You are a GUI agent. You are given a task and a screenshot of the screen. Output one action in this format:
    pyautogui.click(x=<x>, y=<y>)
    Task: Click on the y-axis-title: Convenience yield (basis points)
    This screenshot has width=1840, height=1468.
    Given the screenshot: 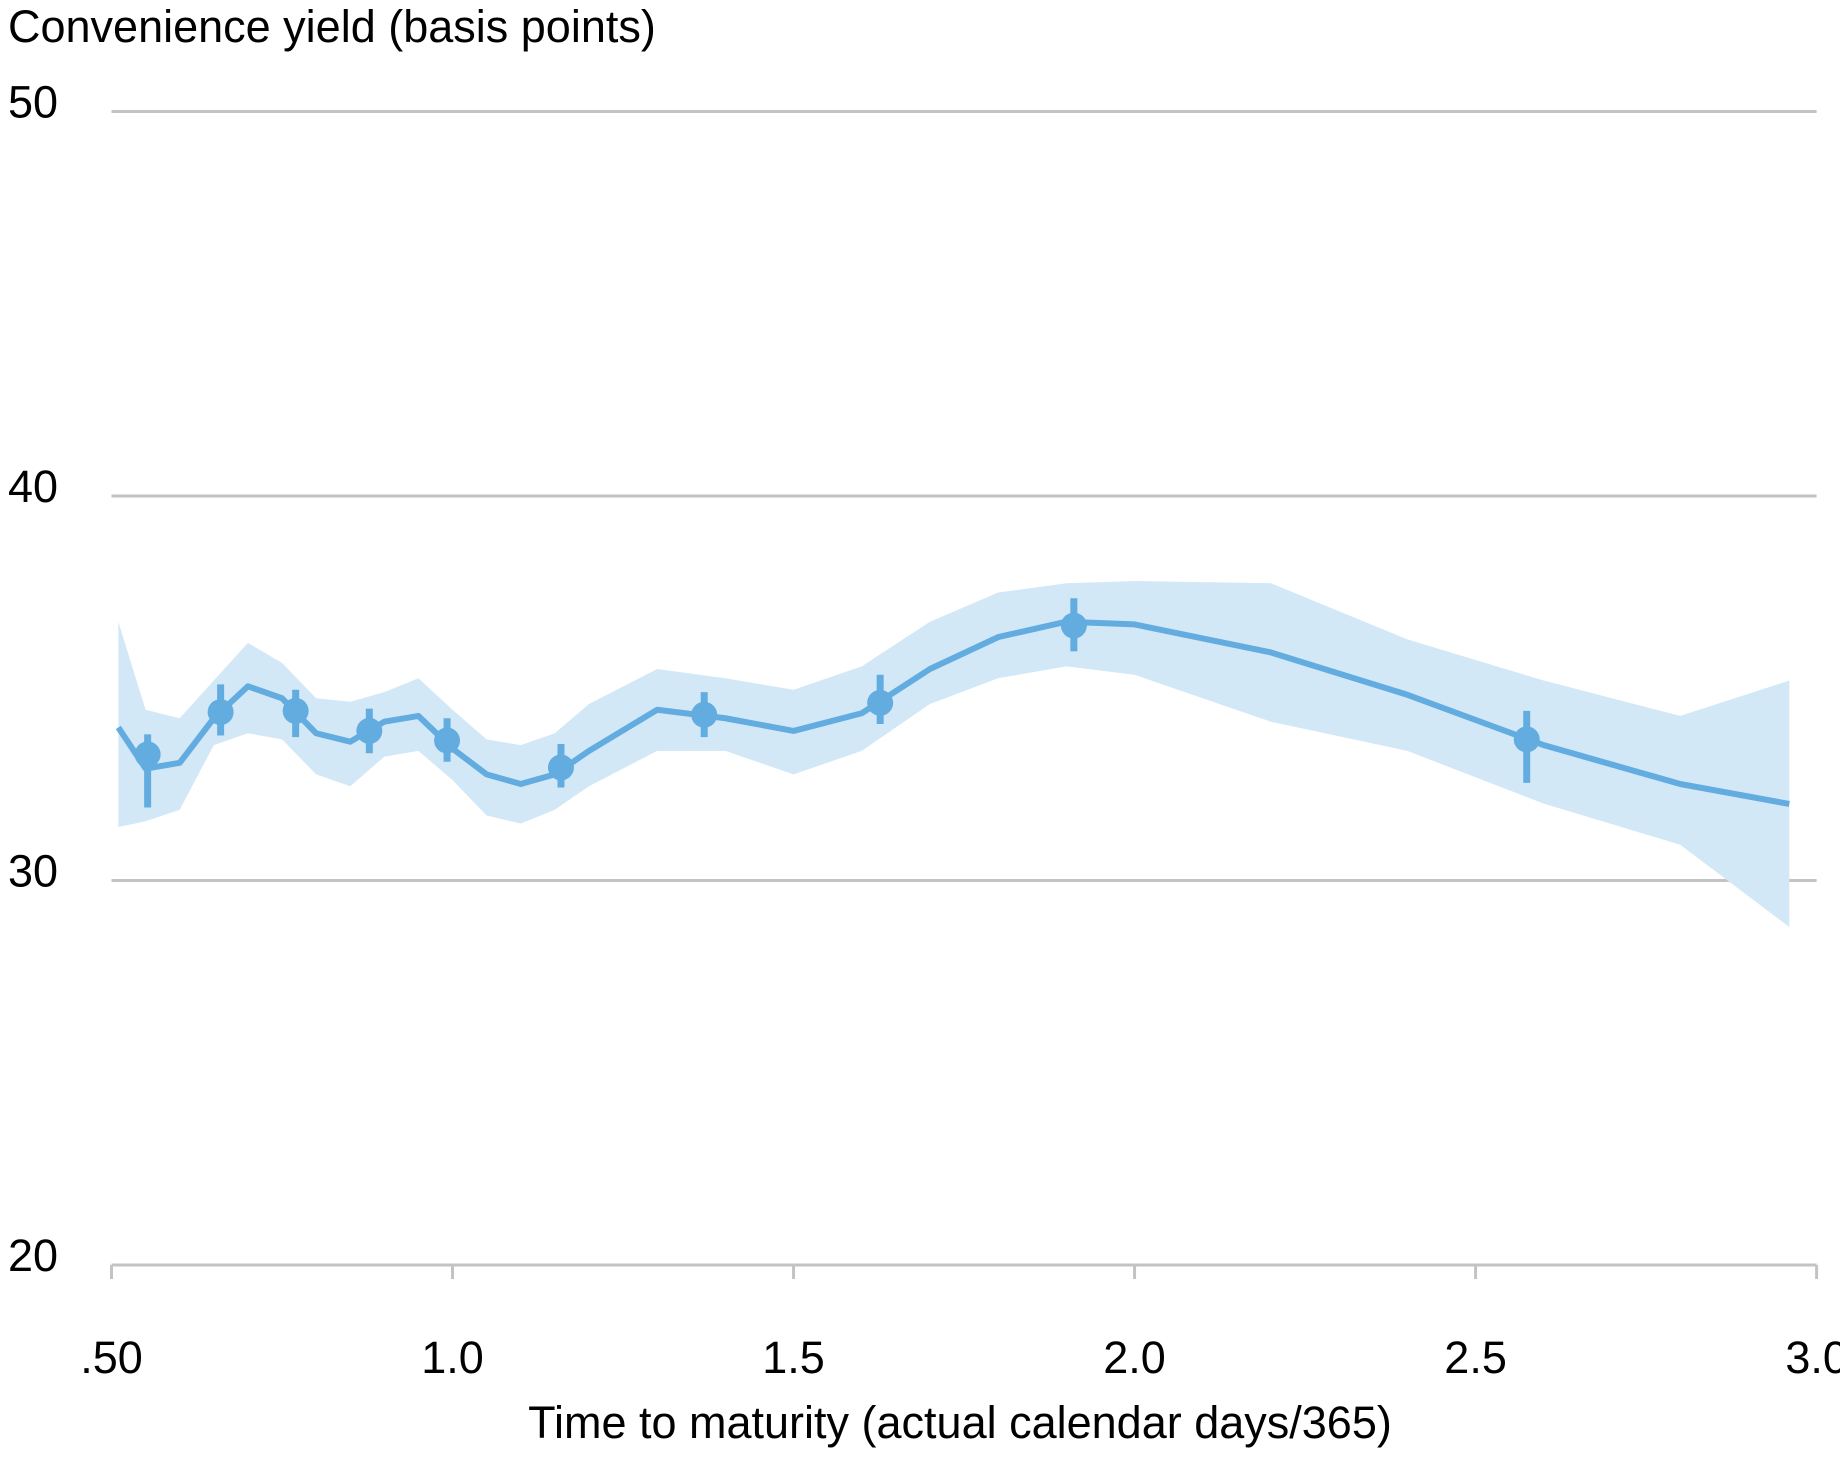 What is the action you would take?
    pyautogui.click(x=332, y=26)
    